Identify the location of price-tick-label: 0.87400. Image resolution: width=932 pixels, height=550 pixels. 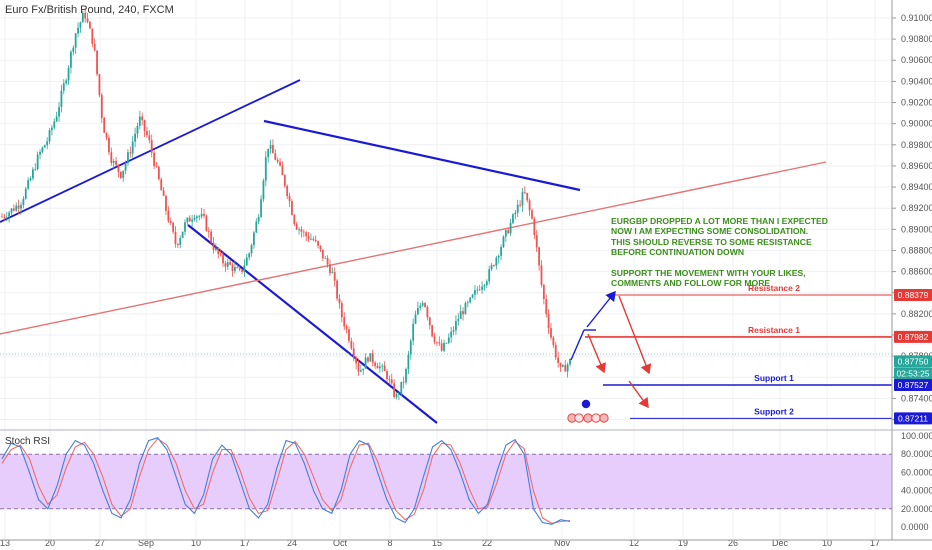
(916, 398).